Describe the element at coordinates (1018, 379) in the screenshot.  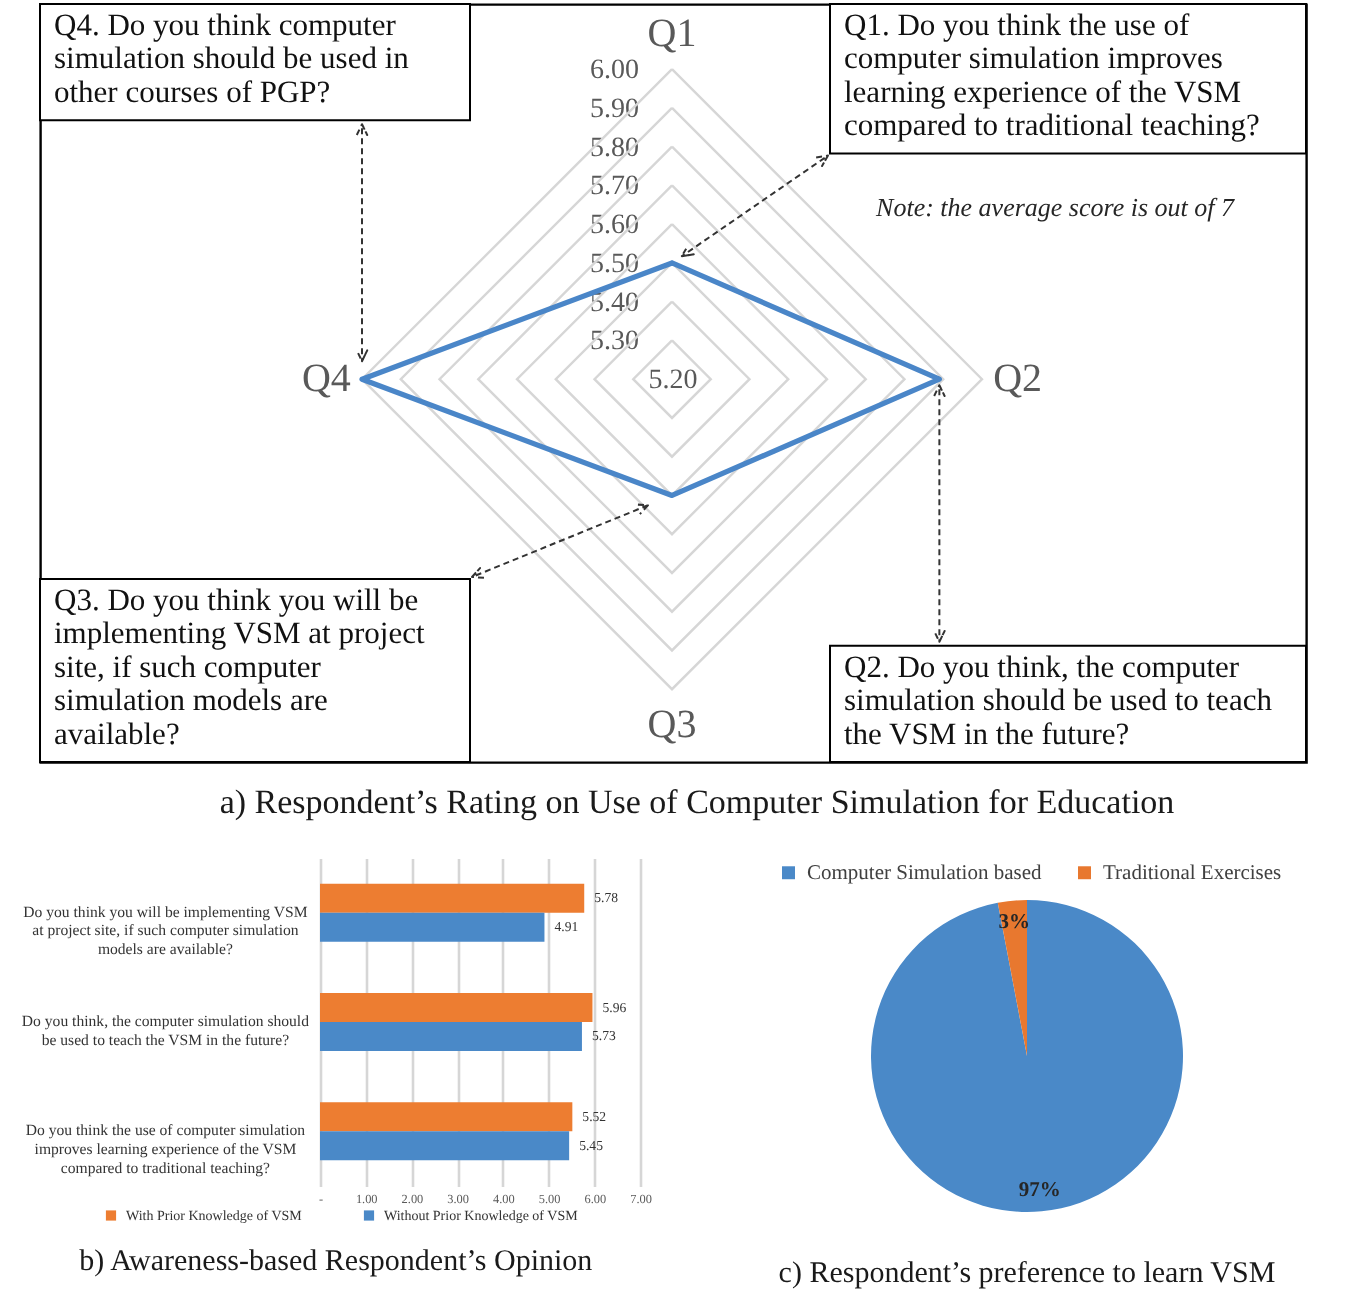
I see `spoke-label: Q2` at that location.